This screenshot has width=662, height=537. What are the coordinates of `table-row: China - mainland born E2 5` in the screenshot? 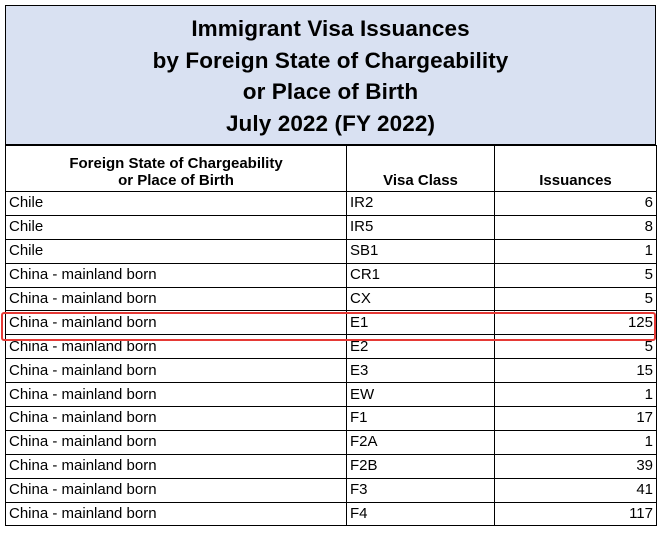 It's located at (331, 347).